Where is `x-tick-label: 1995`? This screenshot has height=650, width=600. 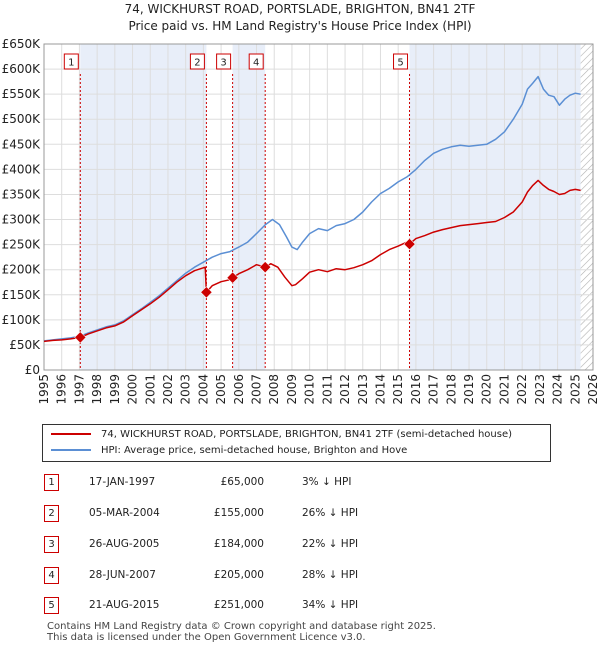
x-tick-label: 1995 is located at coordinates (44, 389).